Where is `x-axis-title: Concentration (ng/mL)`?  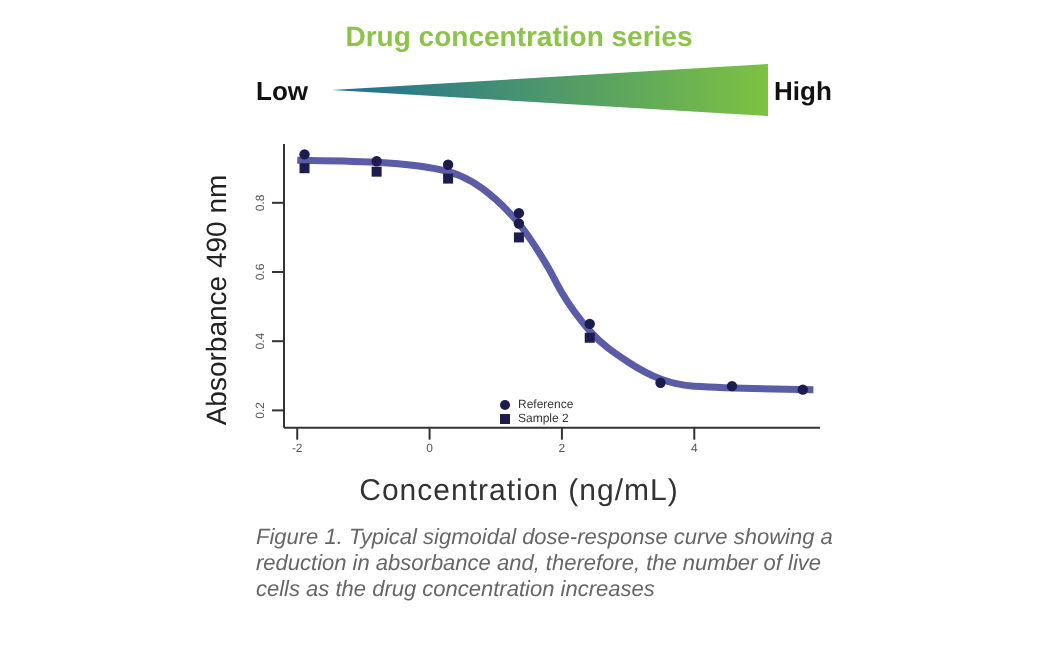
x-axis-title: Concentration (ng/mL) is located at coordinates (519, 491).